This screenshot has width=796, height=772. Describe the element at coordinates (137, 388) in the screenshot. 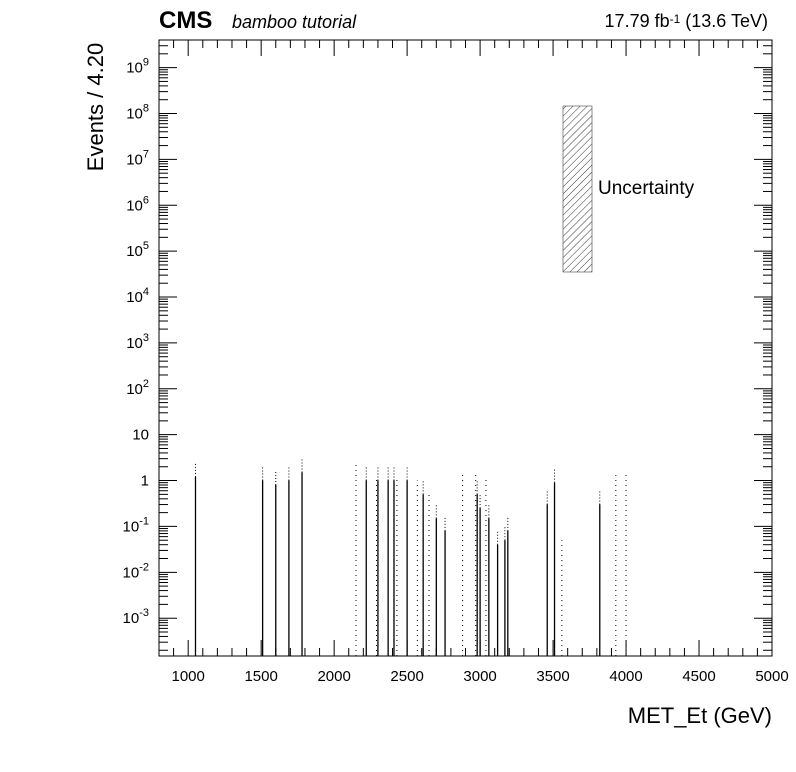

I see `y-tick-label: 10²` at that location.